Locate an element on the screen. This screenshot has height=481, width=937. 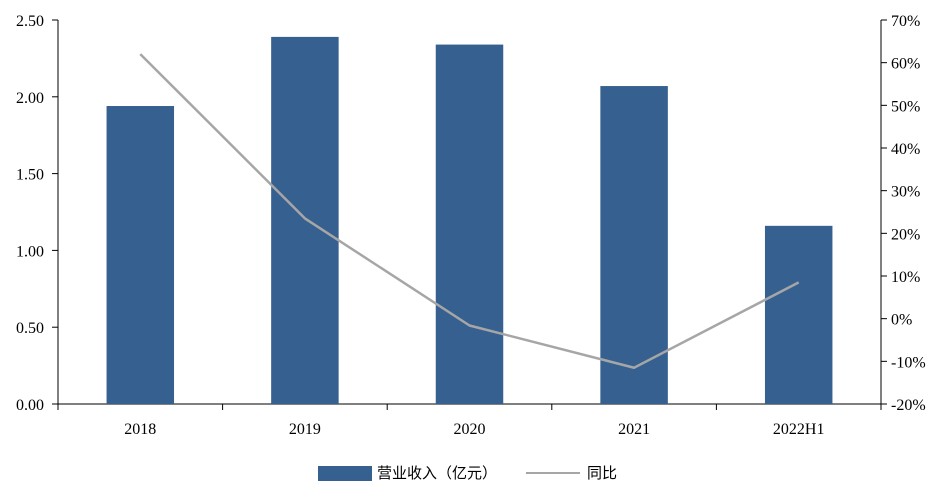
right-tick-label: 50% is located at coordinates (905, 106).